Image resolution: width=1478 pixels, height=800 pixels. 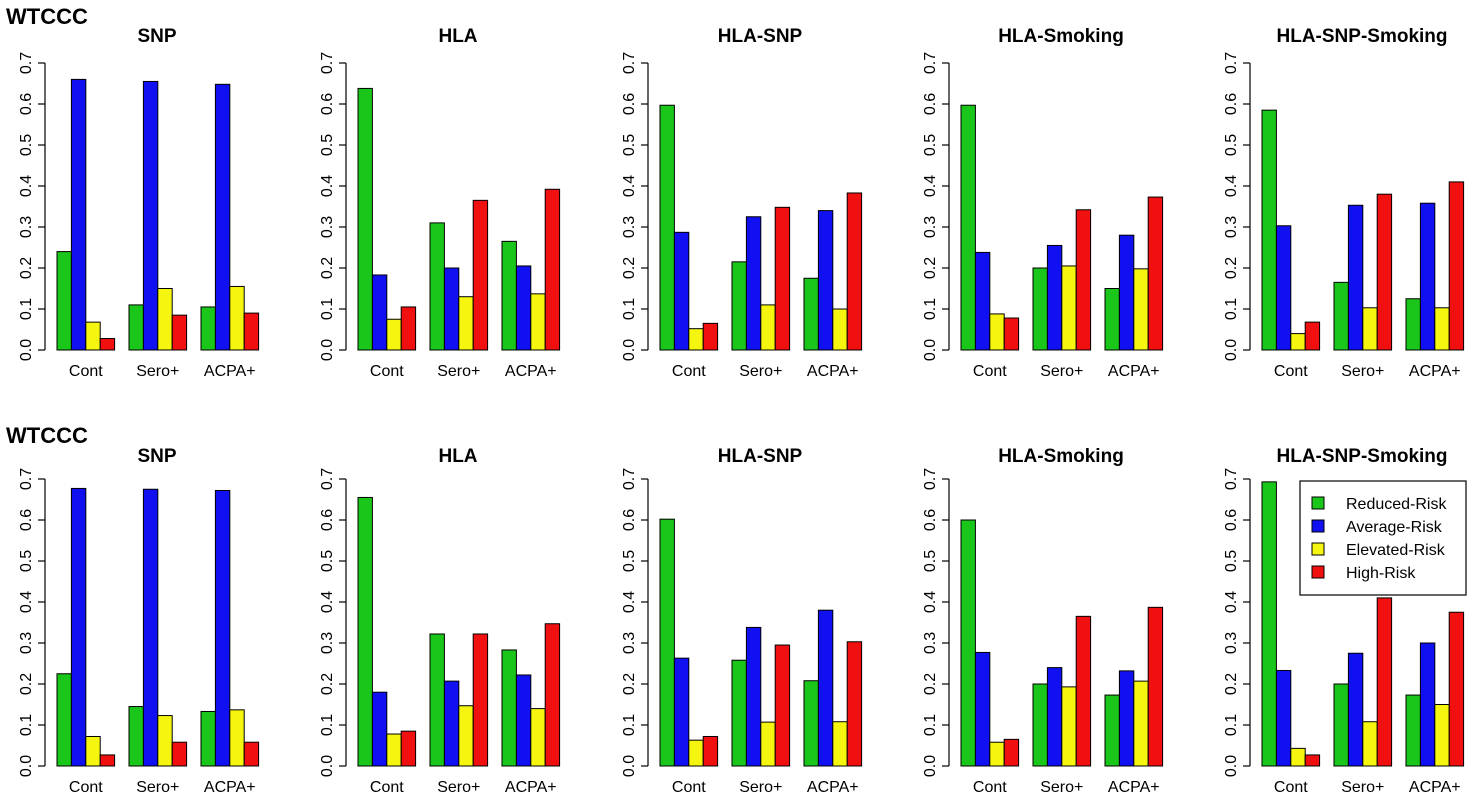 I want to click on legend-swatch, so click(x=1318, y=572).